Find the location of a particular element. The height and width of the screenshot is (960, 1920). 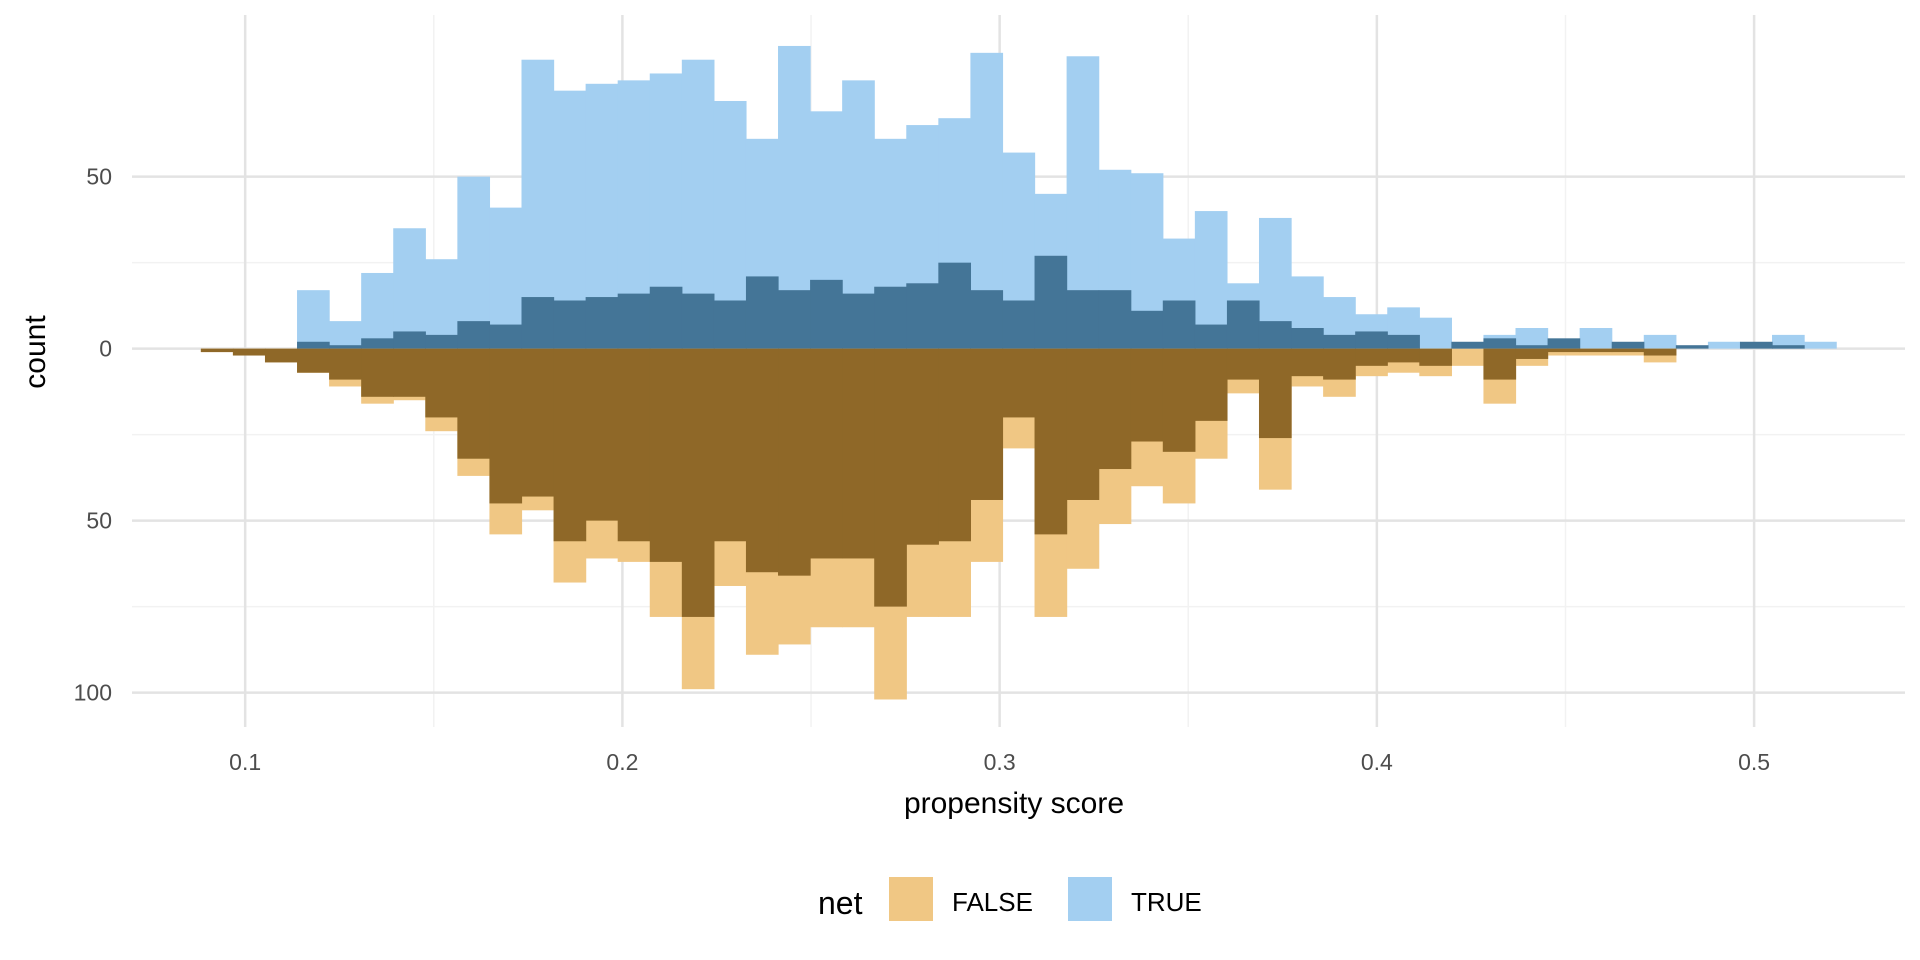

x-tick-label: 0.4 is located at coordinates (1377, 762).